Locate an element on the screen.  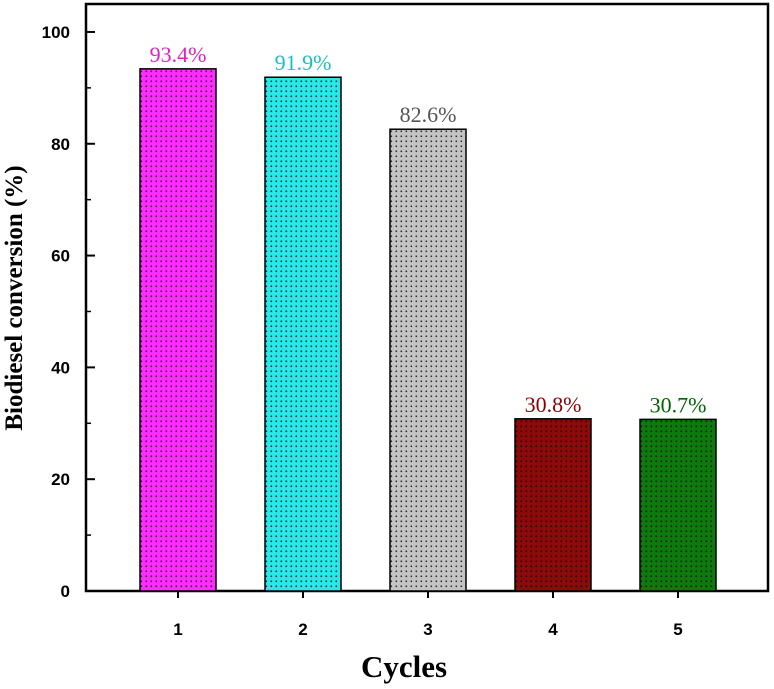
x-axis: 1 2 3 4 5 is located at coordinates (428, 615).